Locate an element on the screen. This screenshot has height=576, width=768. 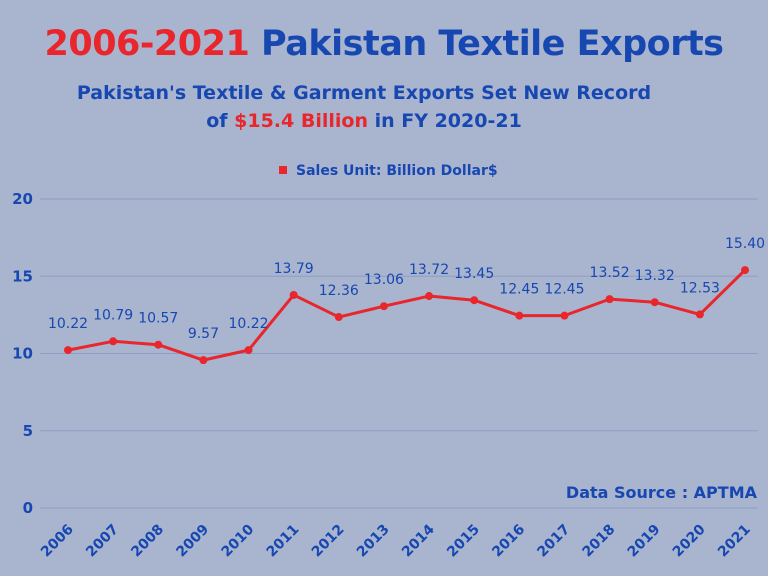
x-tick-label: 2007 is located at coordinates (102, 541).